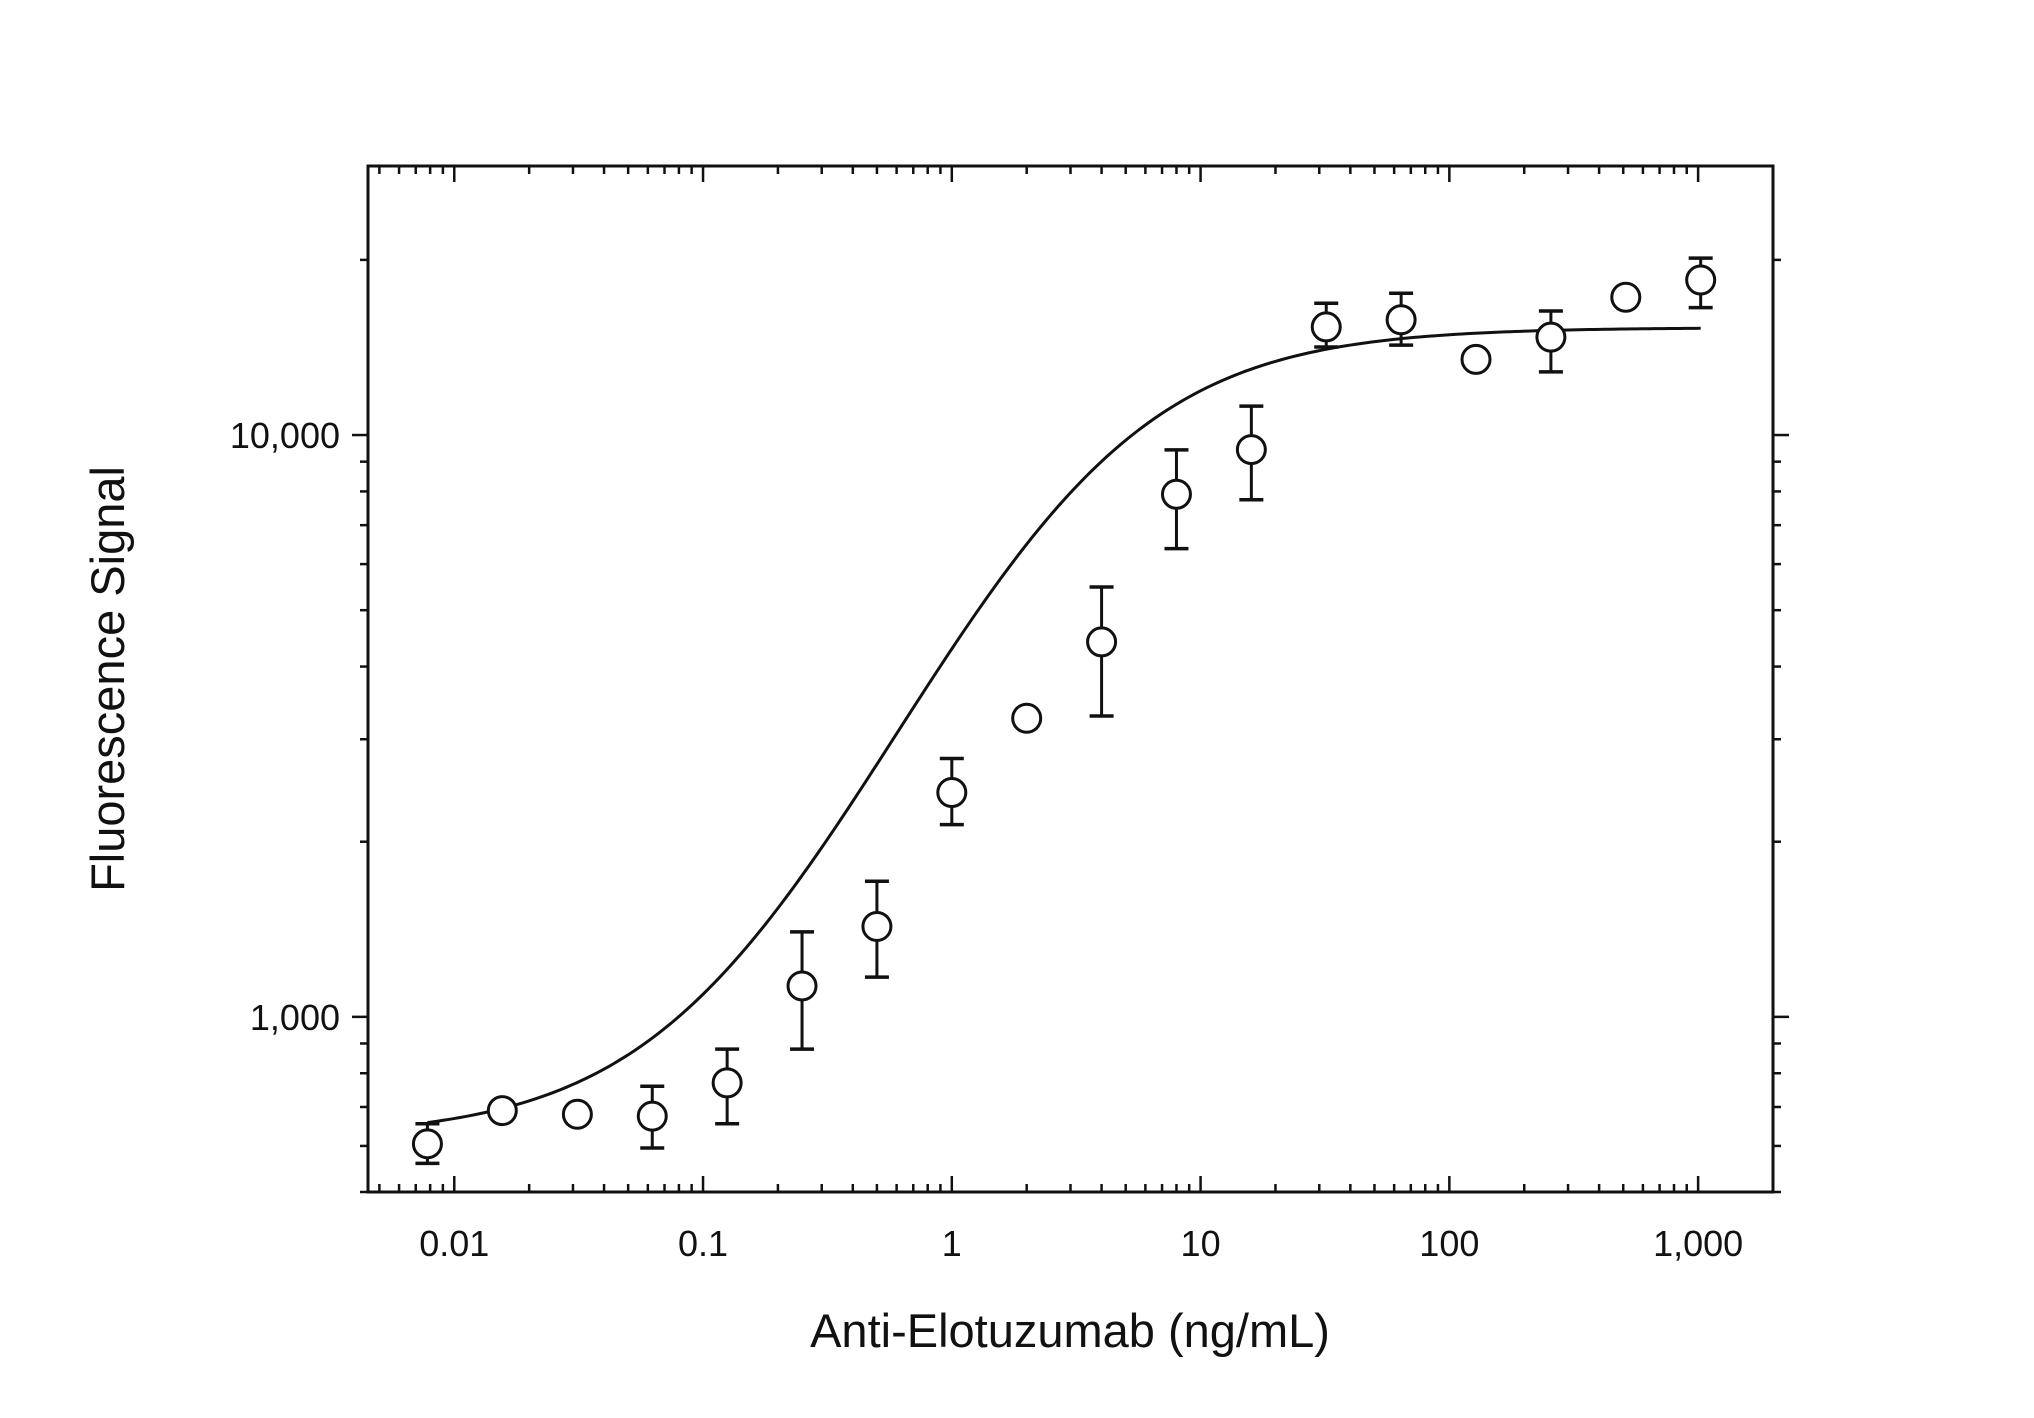 The height and width of the screenshot is (1418, 2034). Describe the element at coordinates (454, 1243) in the screenshot. I see `x-tick-label: 0.01` at that location.